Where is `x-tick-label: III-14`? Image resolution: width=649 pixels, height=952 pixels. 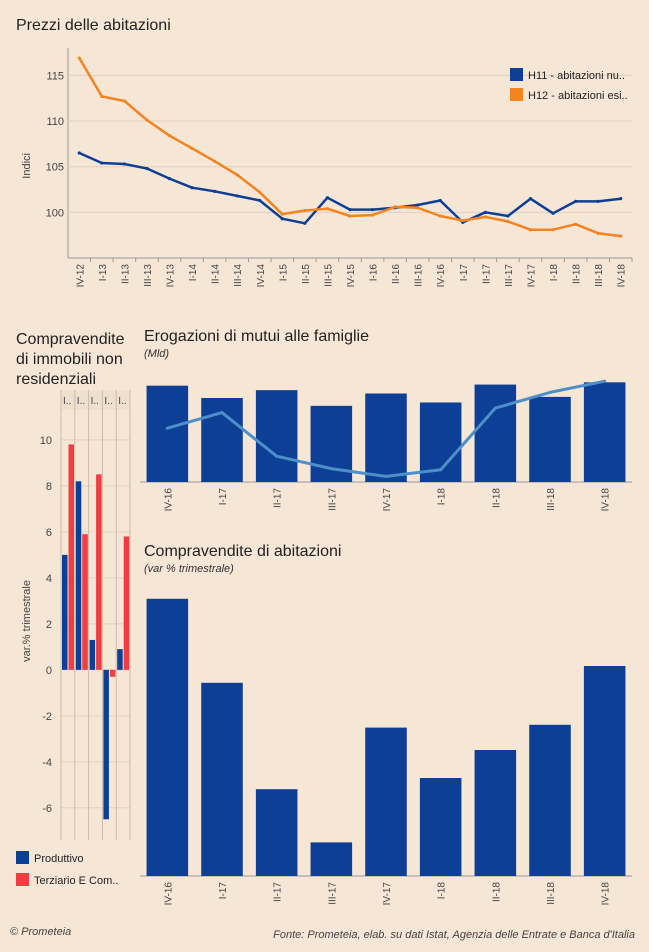 x-tick-label: III-14 is located at coordinates (238, 275).